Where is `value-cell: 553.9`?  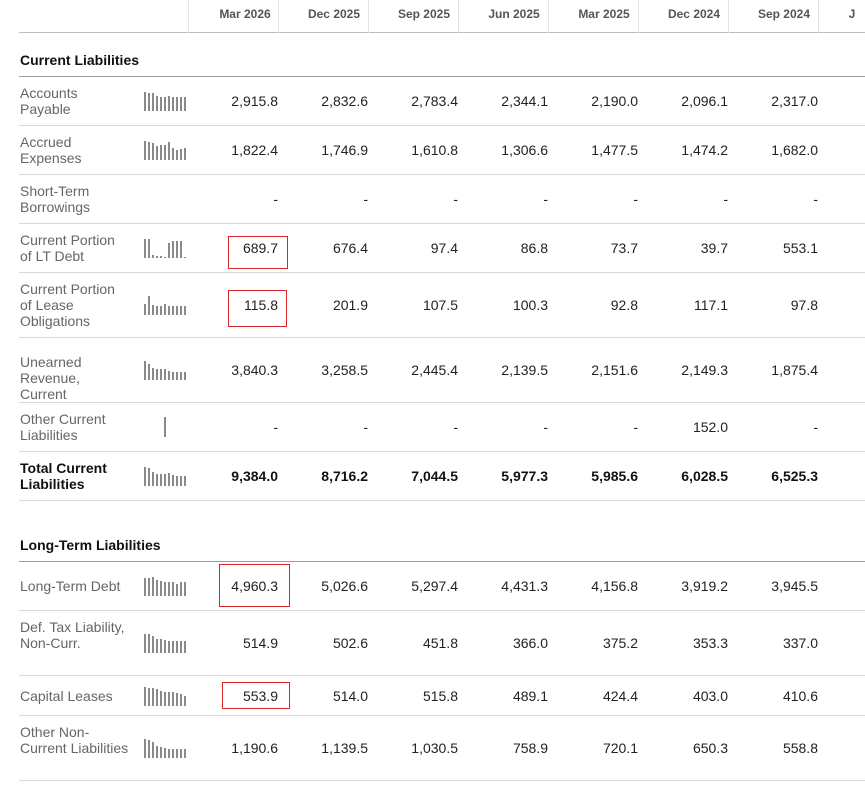 value-cell: 553.9 is located at coordinates (260, 696).